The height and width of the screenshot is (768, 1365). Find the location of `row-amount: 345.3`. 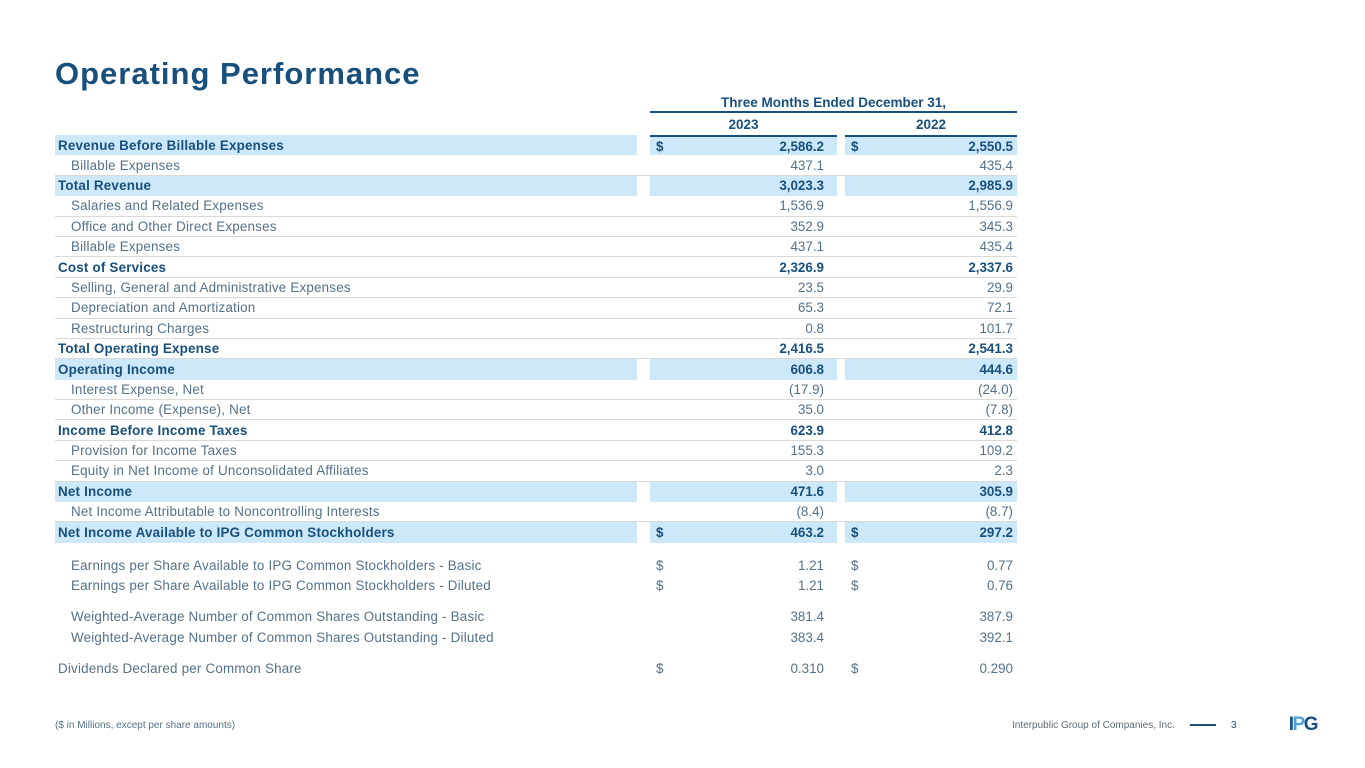

row-amount: 345.3 is located at coordinates (996, 226).